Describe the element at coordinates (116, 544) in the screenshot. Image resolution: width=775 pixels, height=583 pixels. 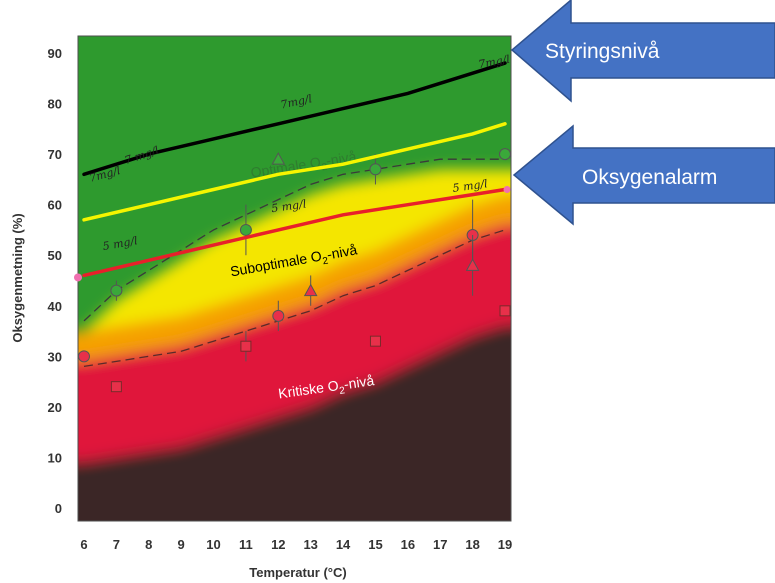
I see `x-tick-label: 7` at that location.